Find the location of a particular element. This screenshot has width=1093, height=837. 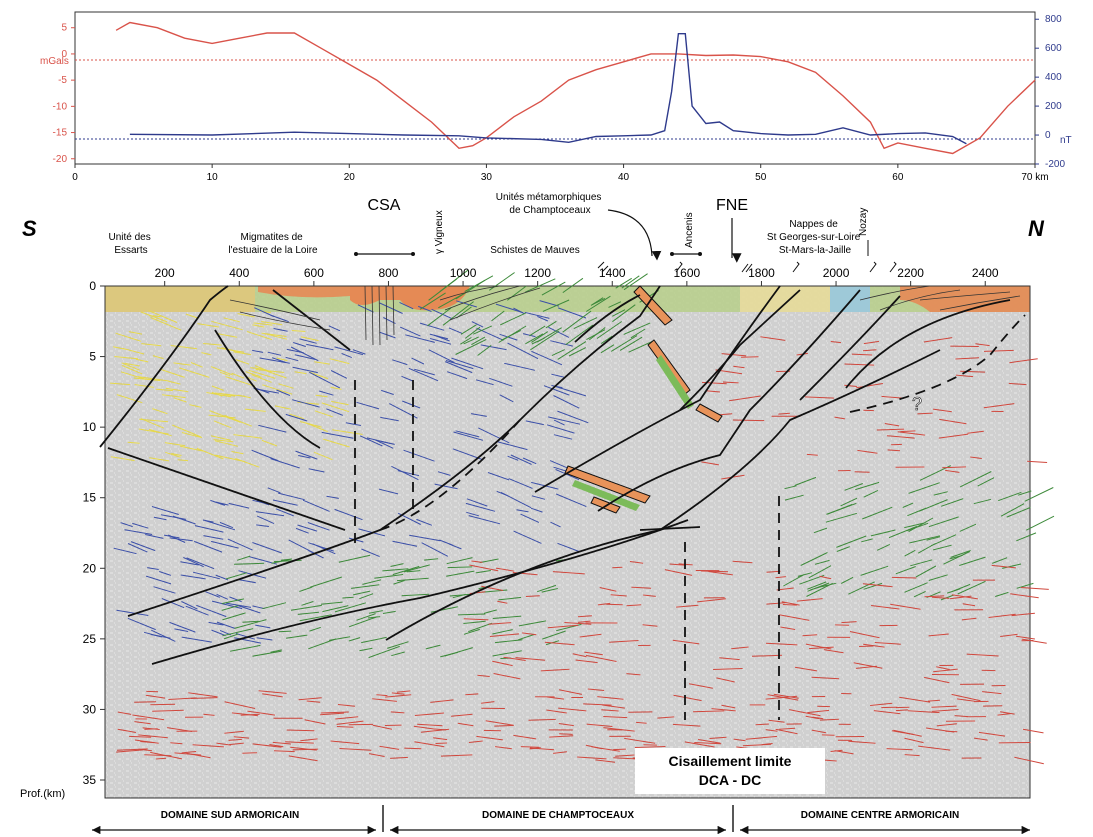

section-x-tick-label: 2200 is located at coordinates (910, 273).